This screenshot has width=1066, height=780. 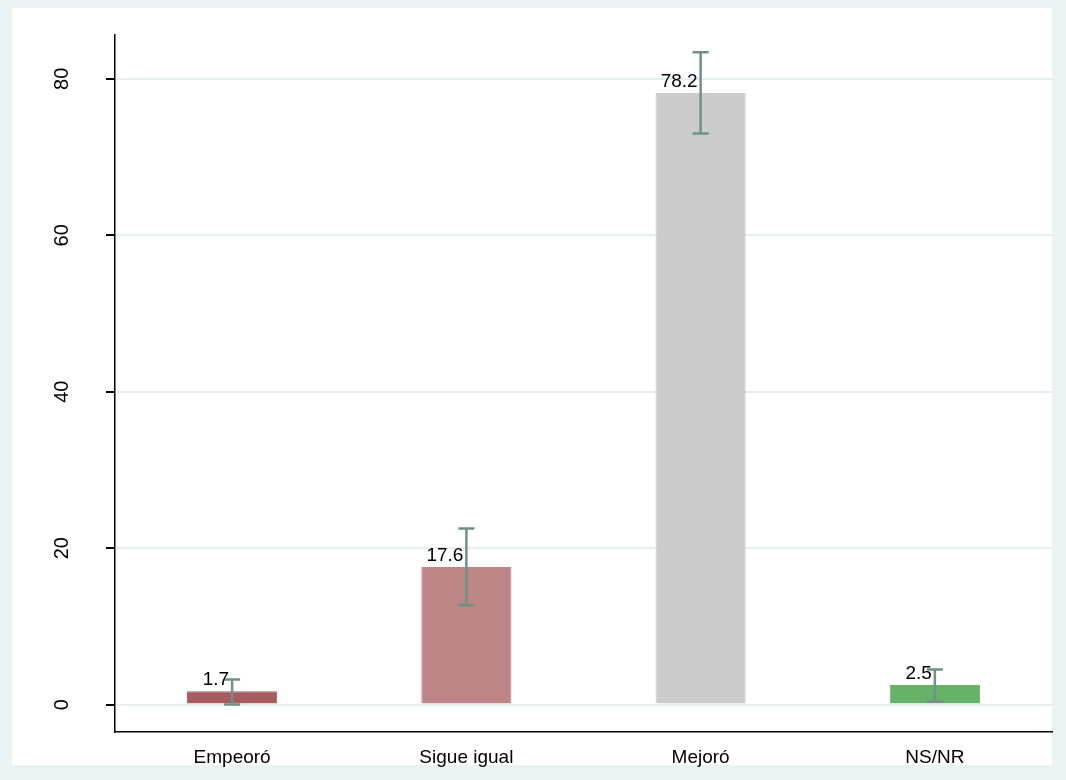 I want to click on data-label: 17.6, so click(x=445, y=554).